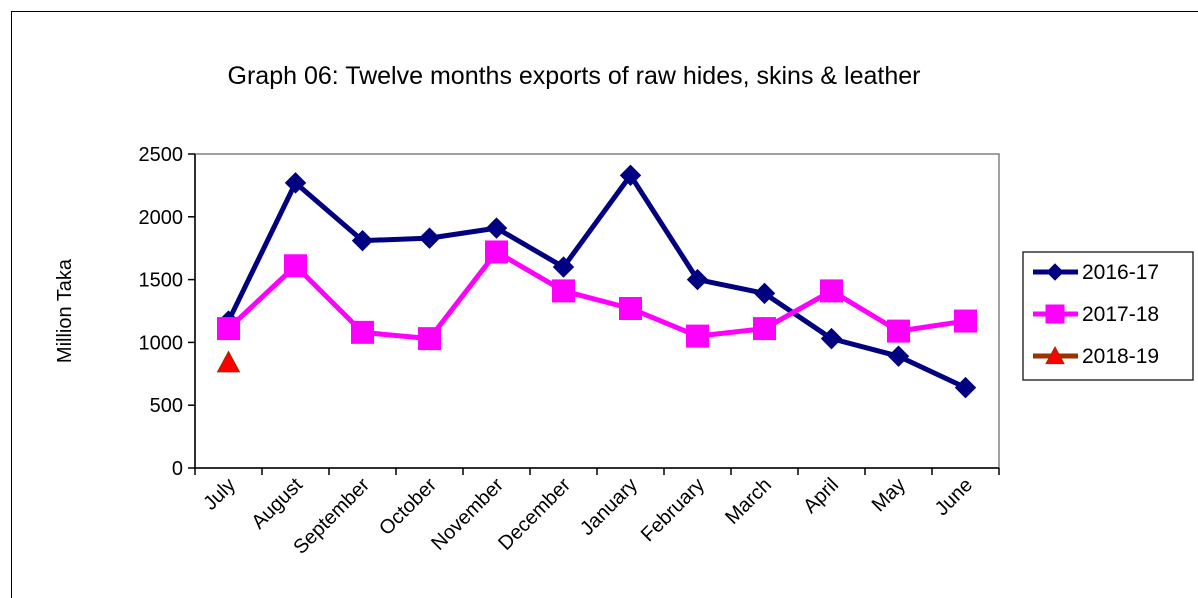  What do you see at coordinates (821, 496) in the screenshot?
I see `x-tick-label: April` at bounding box center [821, 496].